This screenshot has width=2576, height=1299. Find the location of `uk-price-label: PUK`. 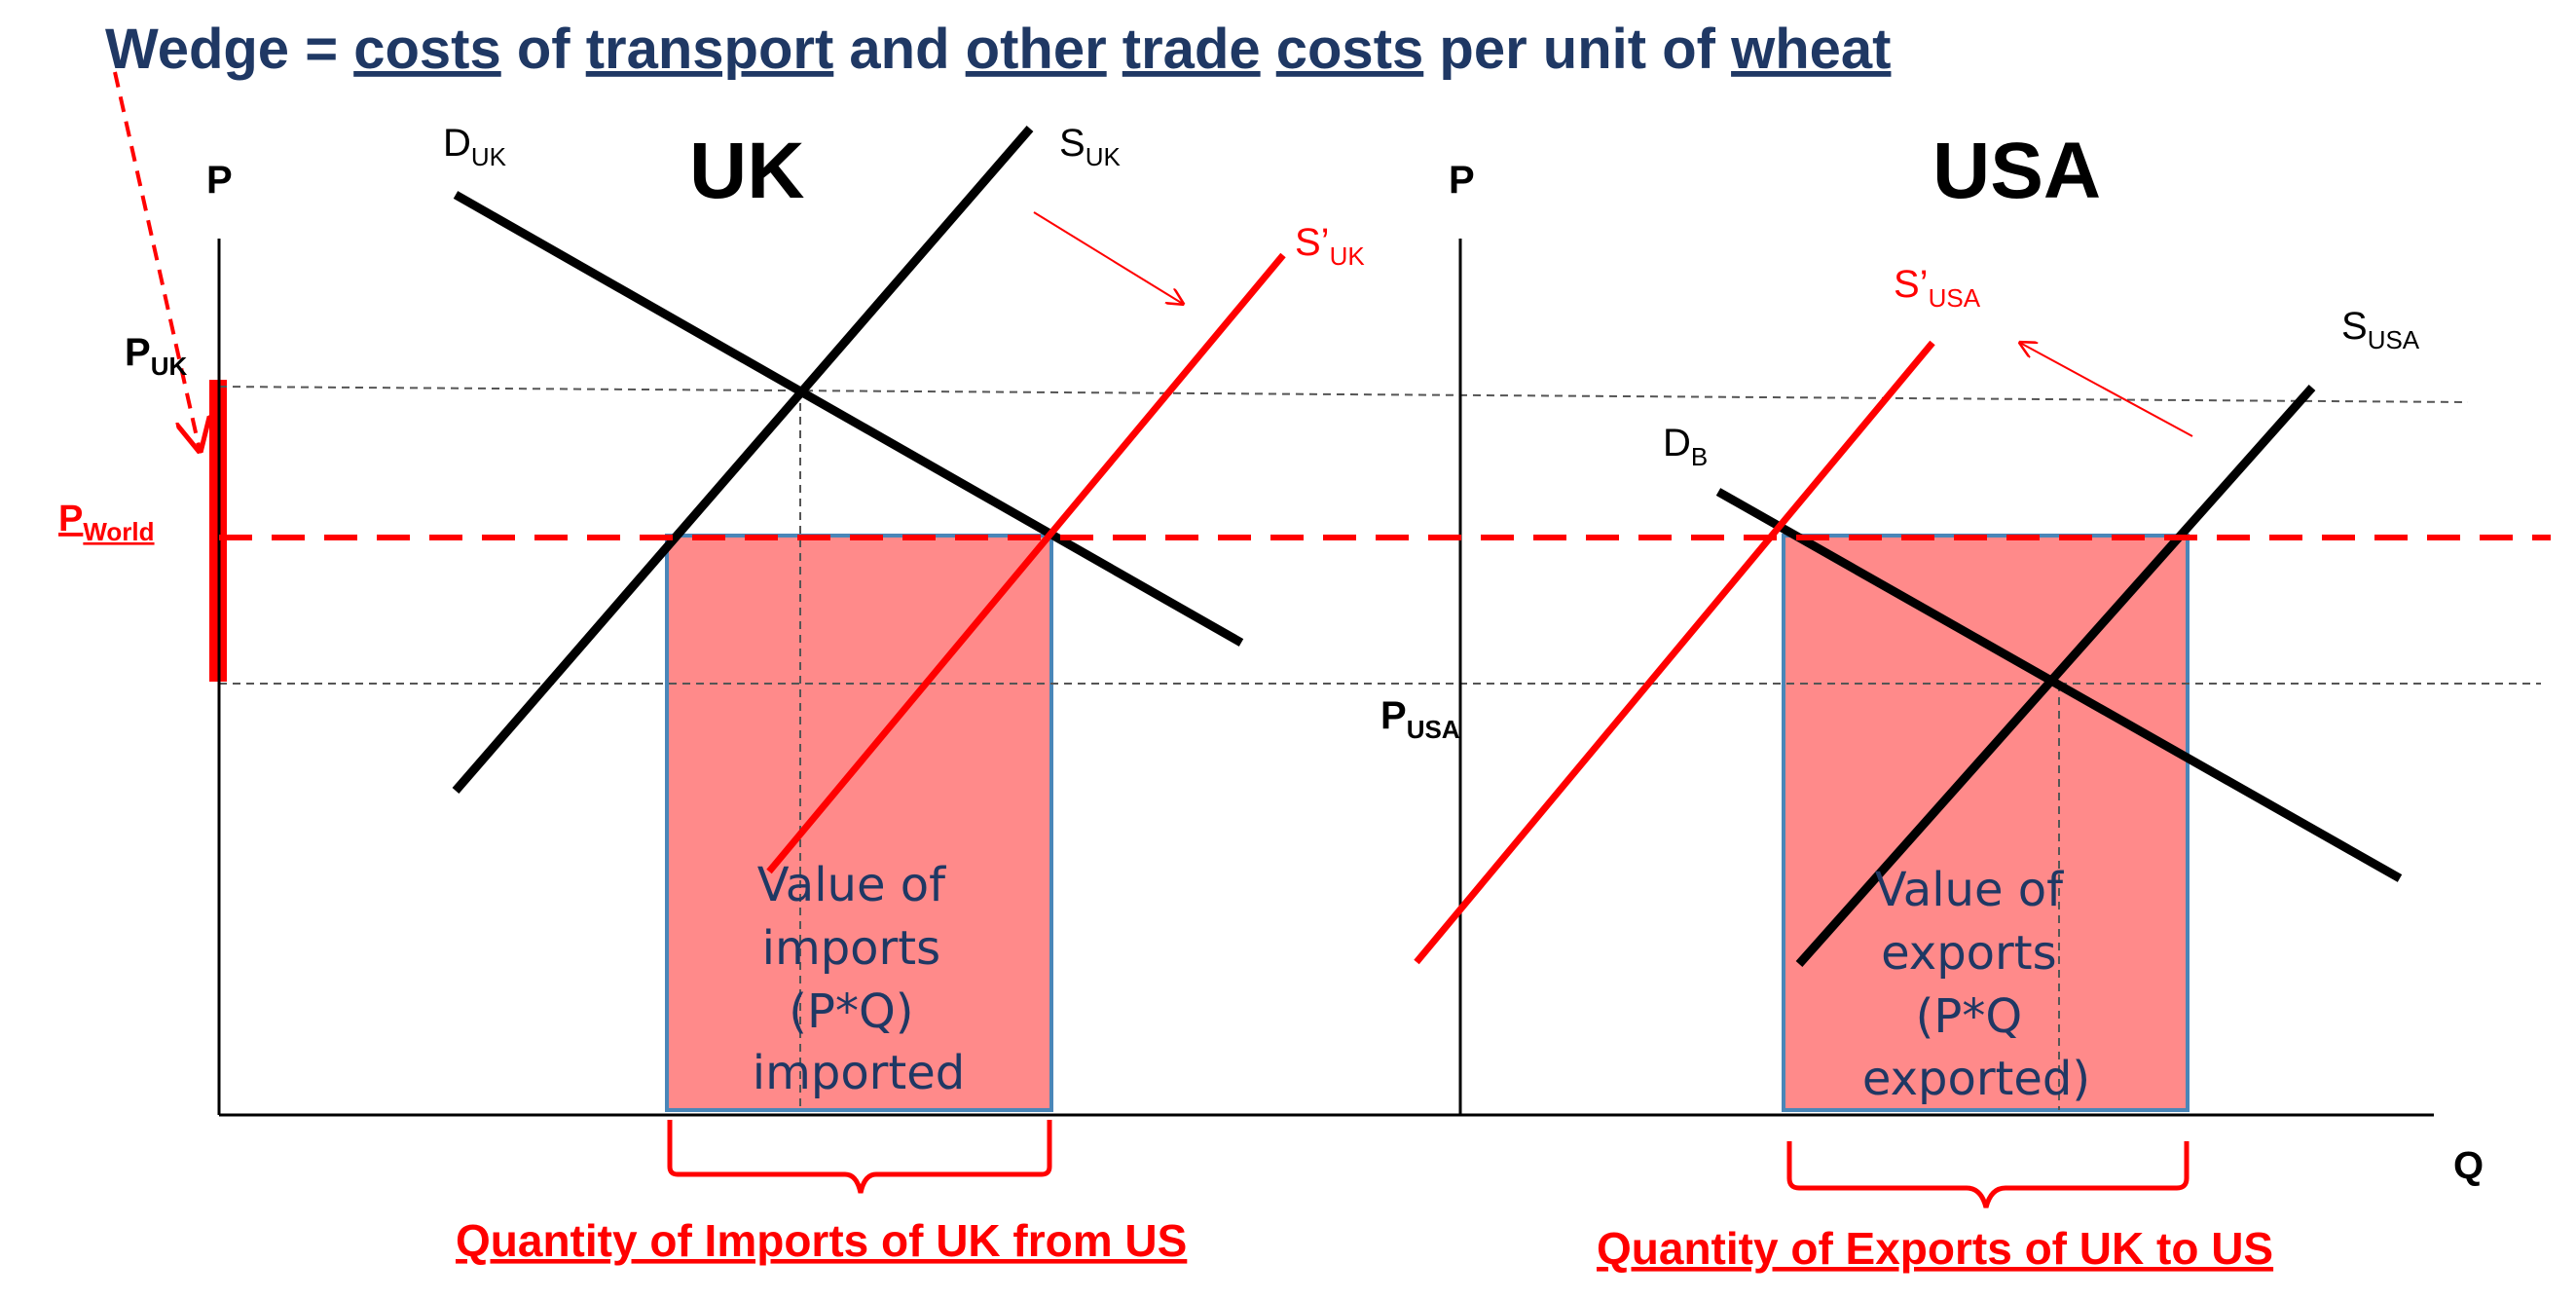

uk-price-label: PUK is located at coordinates (156, 356).